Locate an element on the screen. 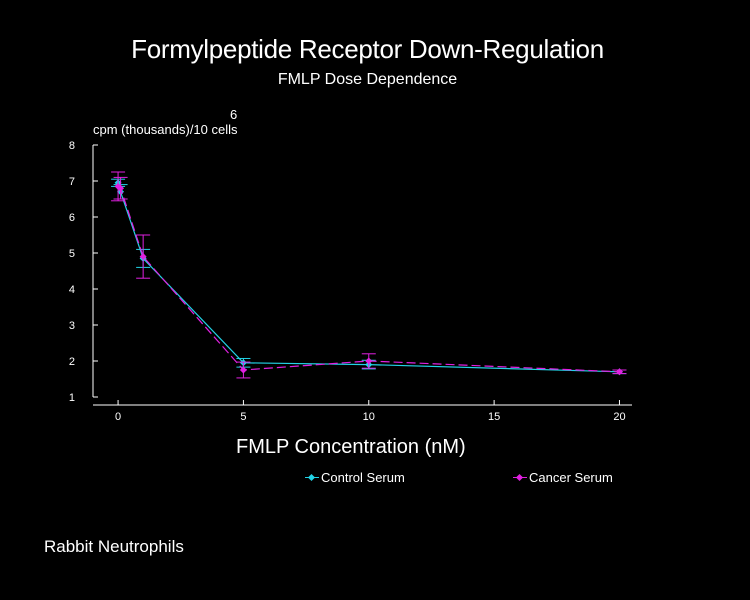  legend-swatch-control is located at coordinates (312, 478).